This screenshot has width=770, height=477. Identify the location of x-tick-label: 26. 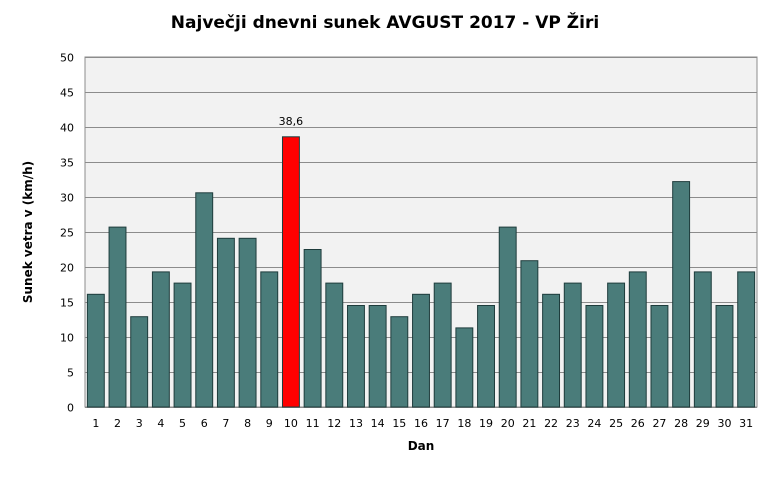
(638, 423).